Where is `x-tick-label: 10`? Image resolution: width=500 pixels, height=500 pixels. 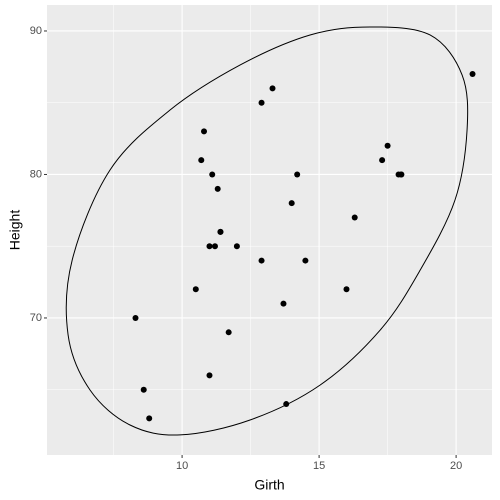 x-tick-label: 10 is located at coordinates (182, 466).